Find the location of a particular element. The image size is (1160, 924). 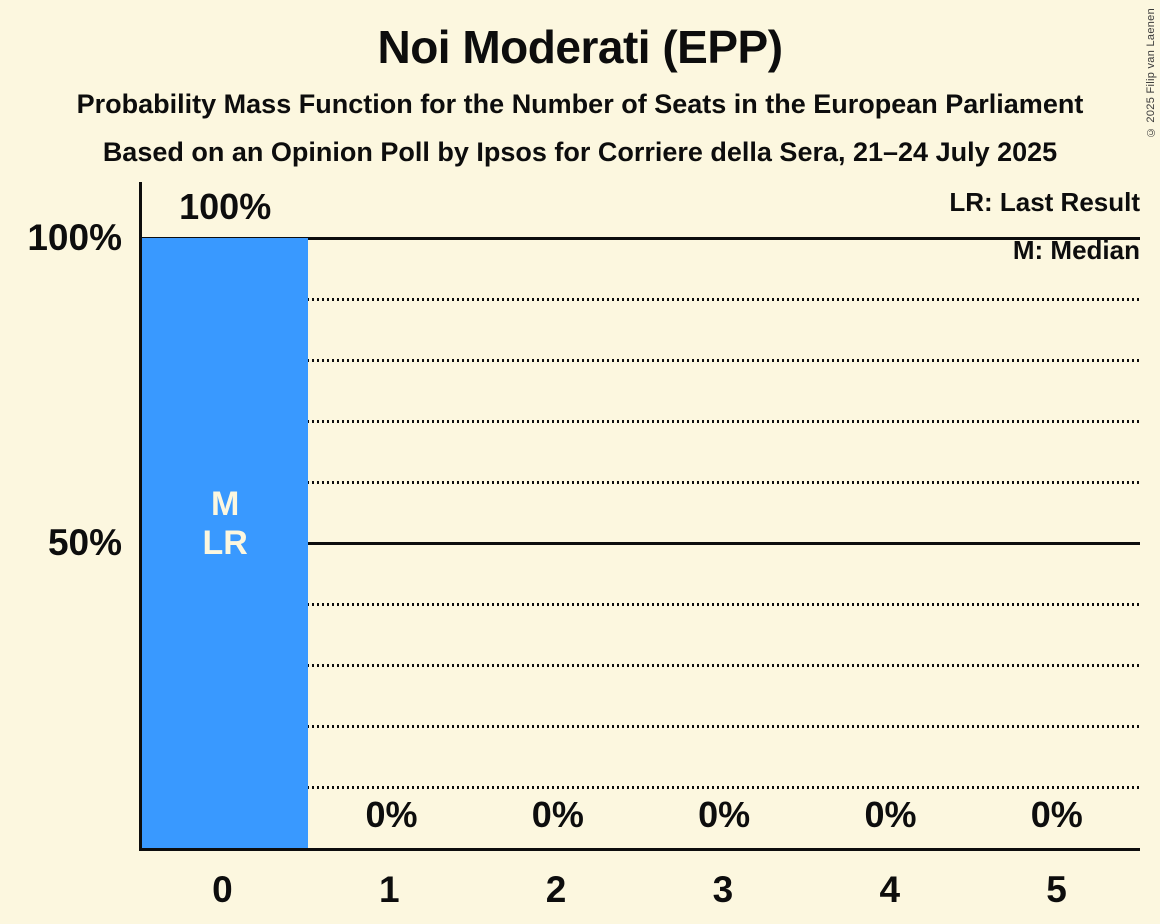

chart-title: Noi Moderati (EPP) is located at coordinates (580, 47).